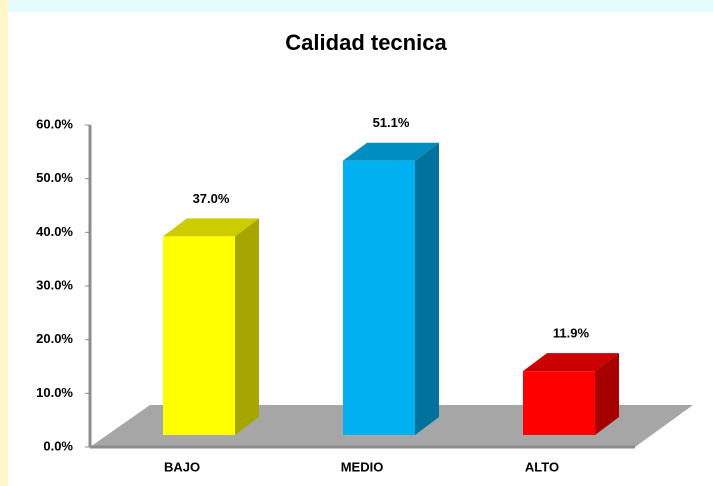 Image resolution: width=713 pixels, height=486 pixels. What do you see at coordinates (54, 123) in the screenshot?
I see `y-tick-label: 60.0%` at bounding box center [54, 123].